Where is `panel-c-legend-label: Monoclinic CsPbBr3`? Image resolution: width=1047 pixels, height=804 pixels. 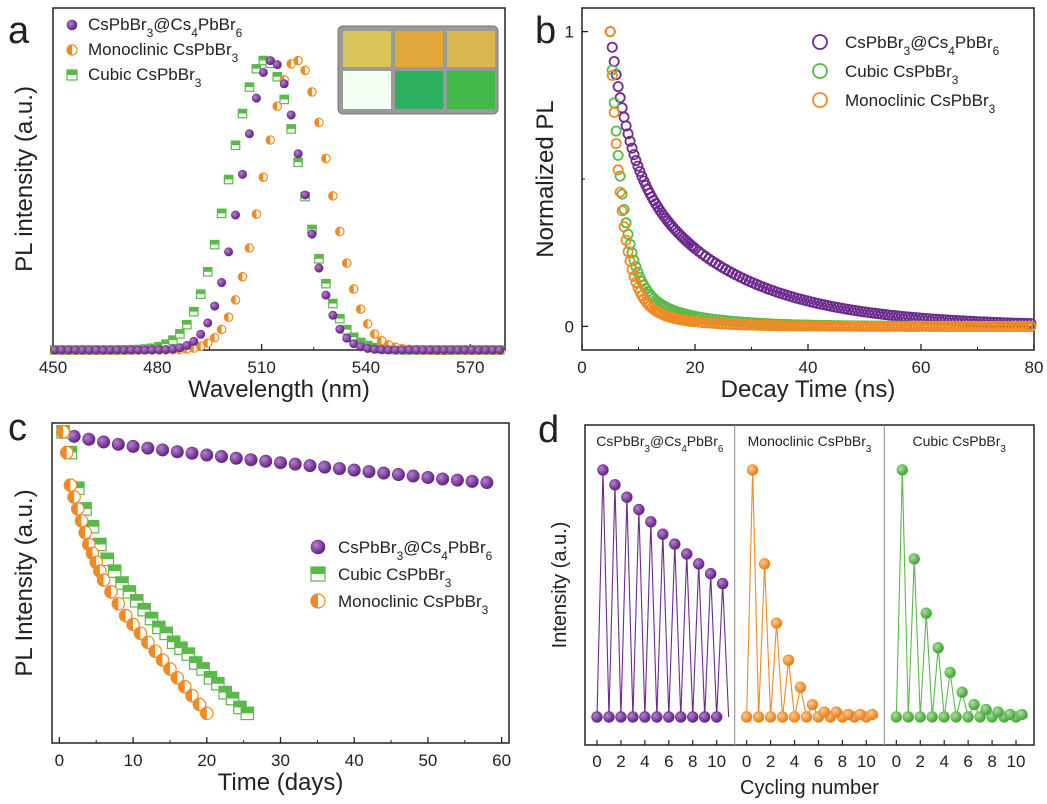
panel-c-legend-label: Monoclinic CsPbBr3 is located at coordinates (413, 604).